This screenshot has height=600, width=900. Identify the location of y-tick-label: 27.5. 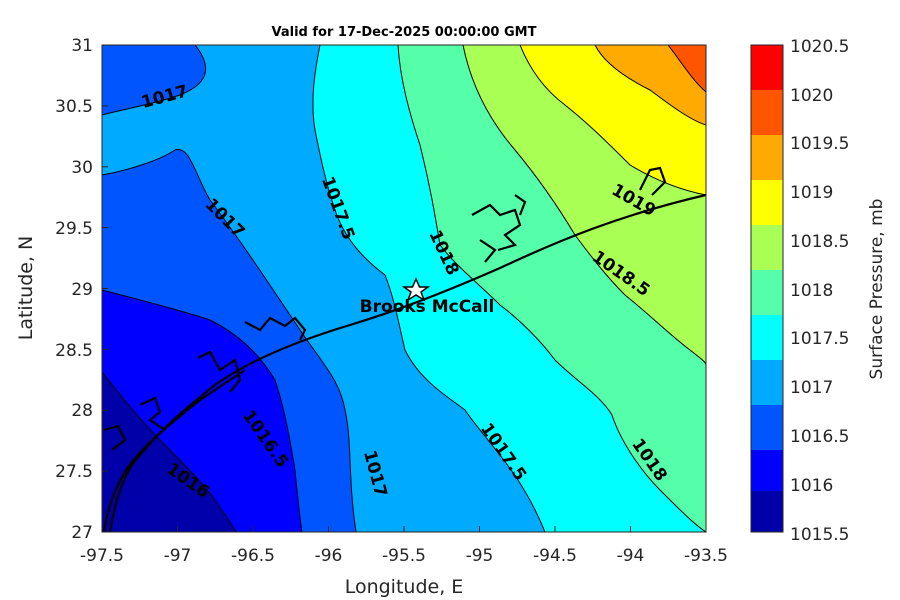
(74, 472).